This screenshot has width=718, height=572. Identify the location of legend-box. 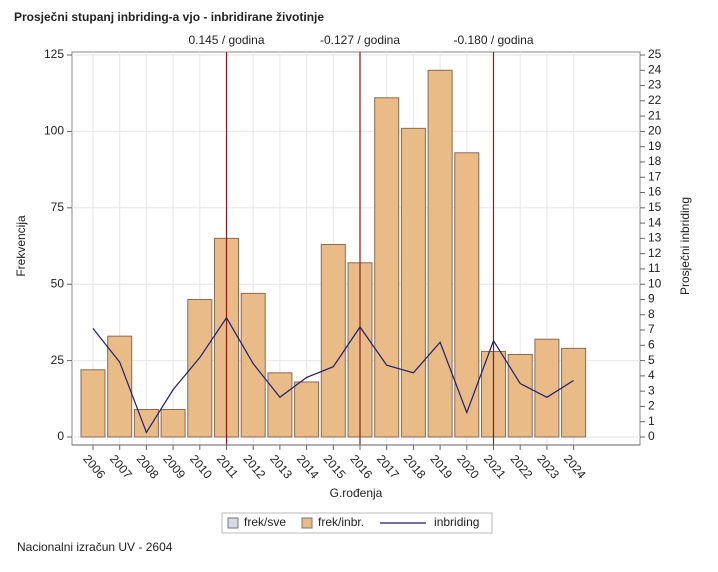
(357, 523).